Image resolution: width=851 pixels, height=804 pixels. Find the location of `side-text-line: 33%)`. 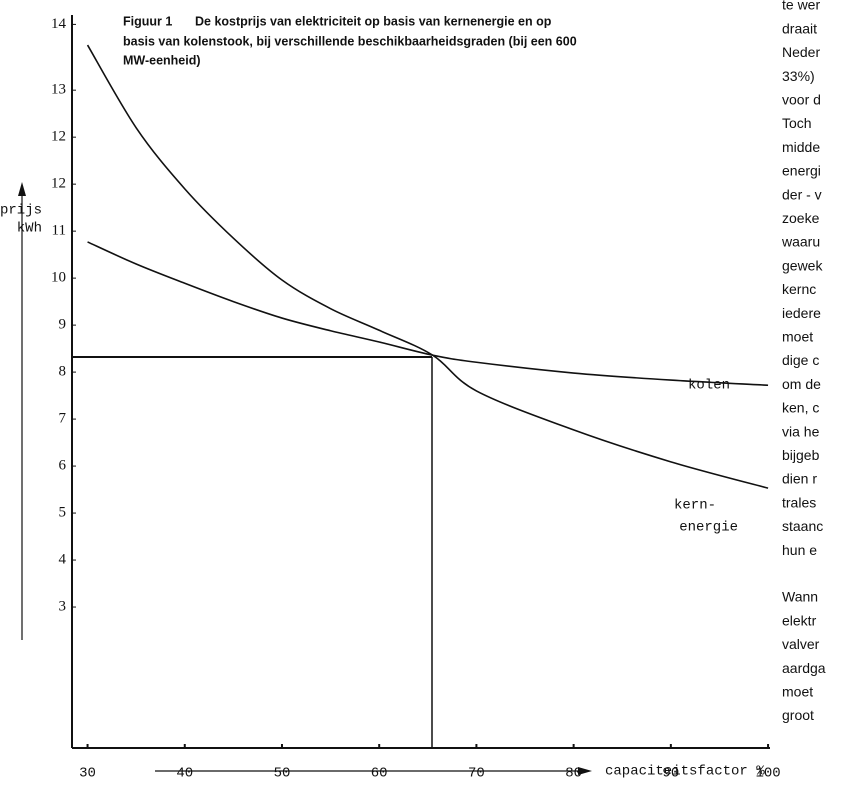

side-text-line: 33%) is located at coordinates (798, 76).